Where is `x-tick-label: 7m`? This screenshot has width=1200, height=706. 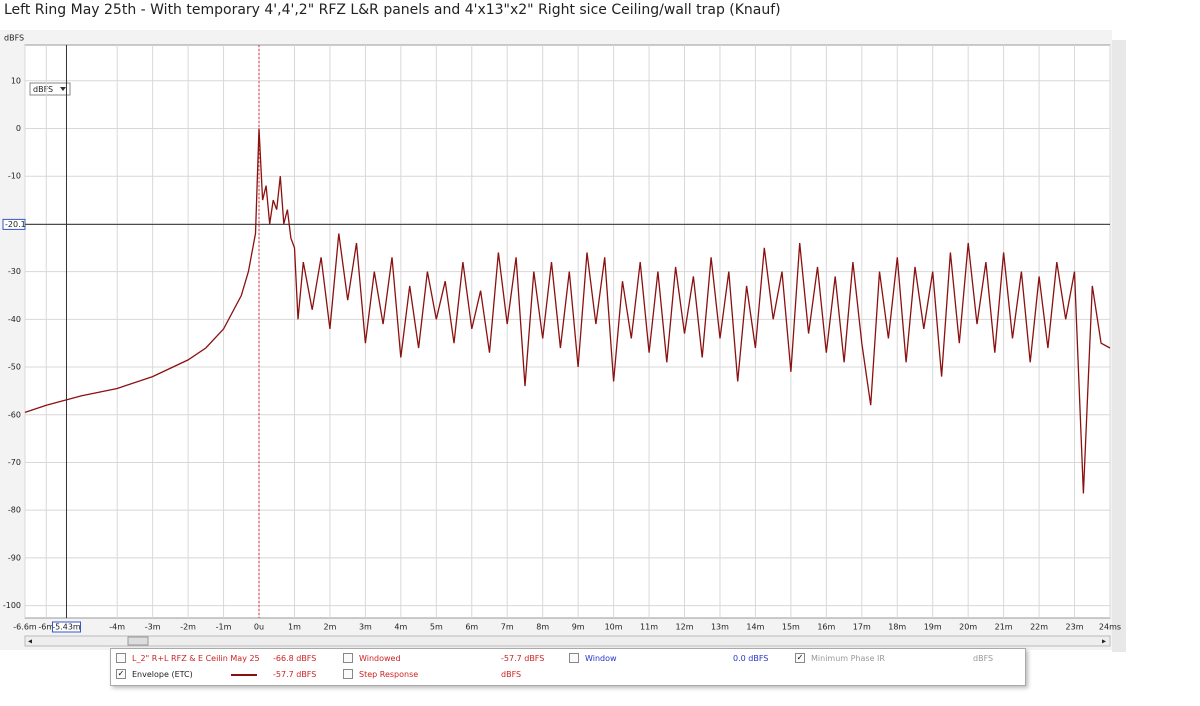
x-tick-label: 7m is located at coordinates (507, 627).